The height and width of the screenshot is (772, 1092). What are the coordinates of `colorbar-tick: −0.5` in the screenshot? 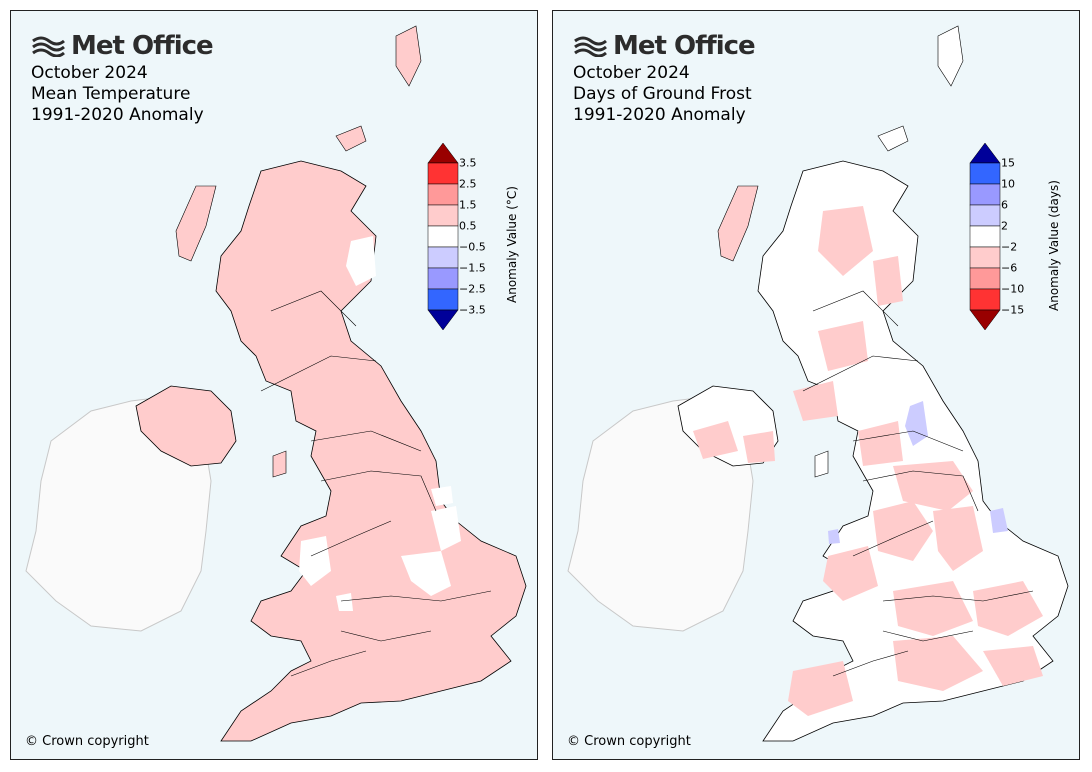 It's located at (472, 247).